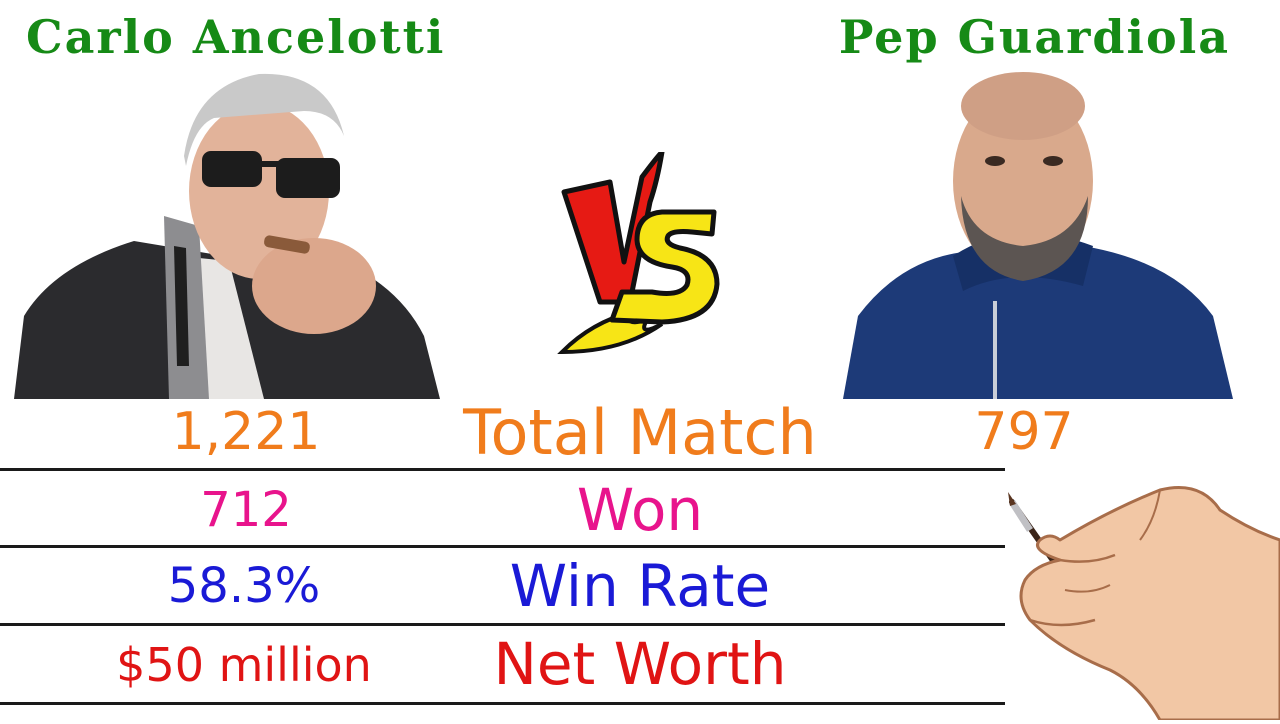  Describe the element at coordinates (244, 586) in the screenshot. I see `win-rate-left-value: 58.3%` at that location.